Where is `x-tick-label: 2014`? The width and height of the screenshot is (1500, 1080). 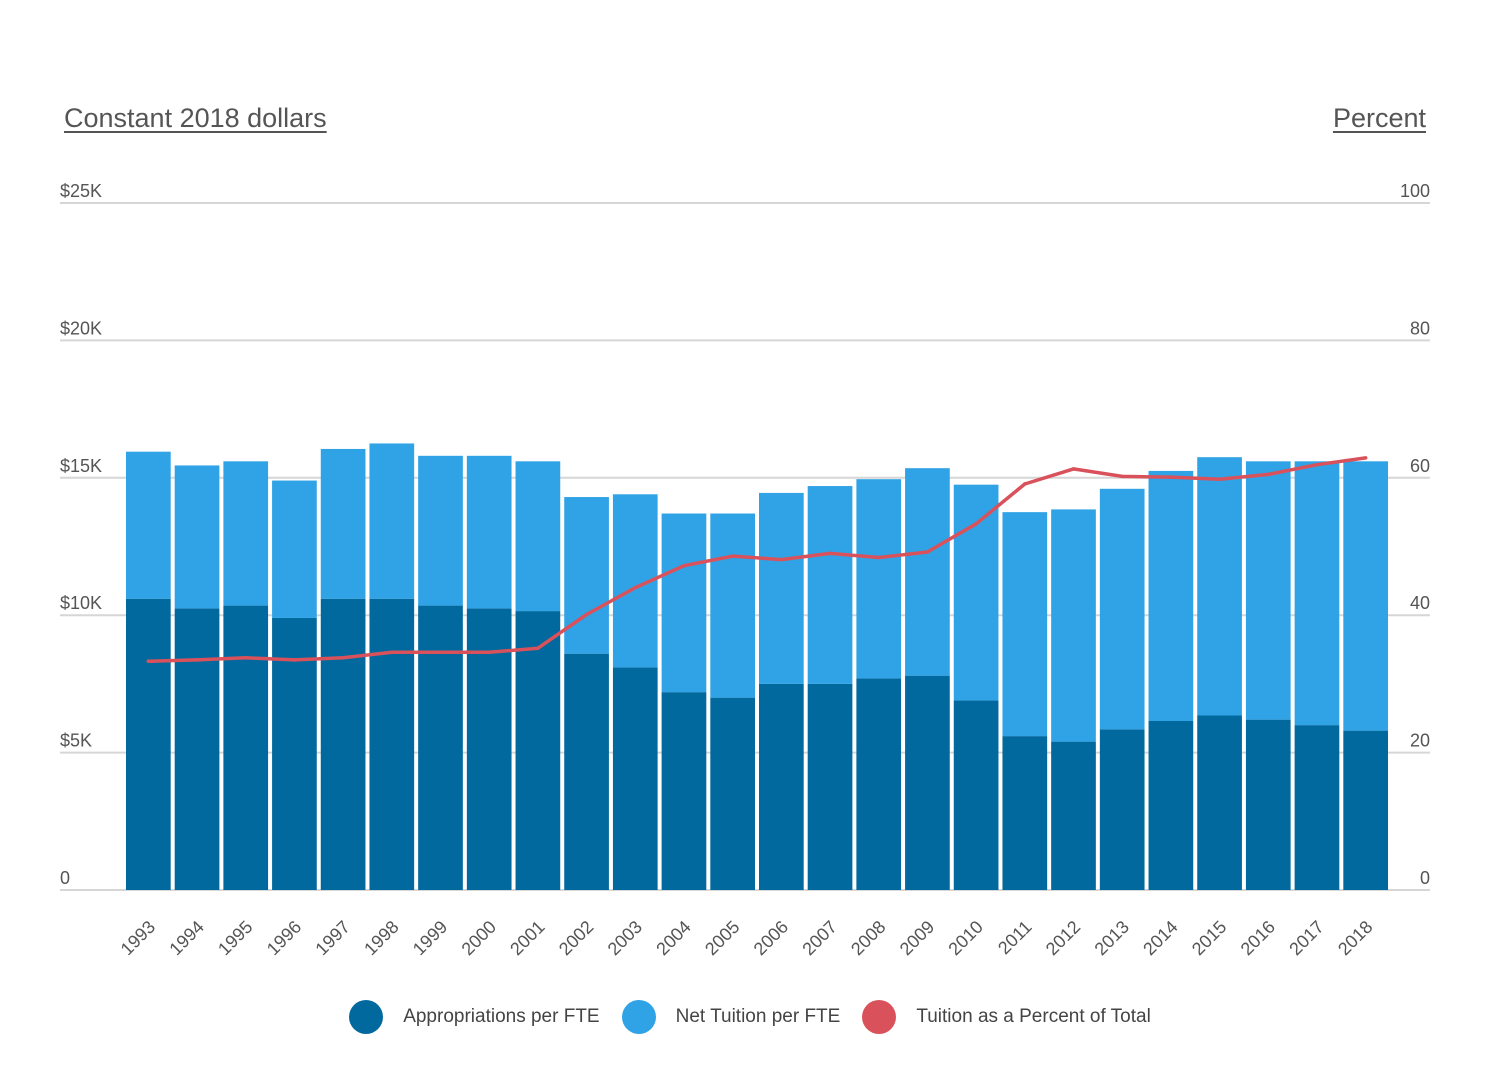 x-tick-label: 2014 is located at coordinates (1160, 938).